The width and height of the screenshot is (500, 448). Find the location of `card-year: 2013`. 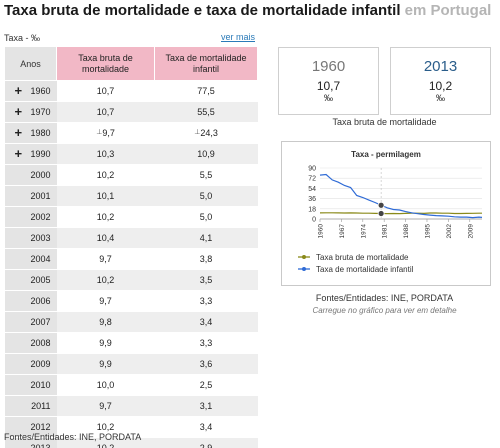

card-year: 2013 is located at coordinates (440, 66).